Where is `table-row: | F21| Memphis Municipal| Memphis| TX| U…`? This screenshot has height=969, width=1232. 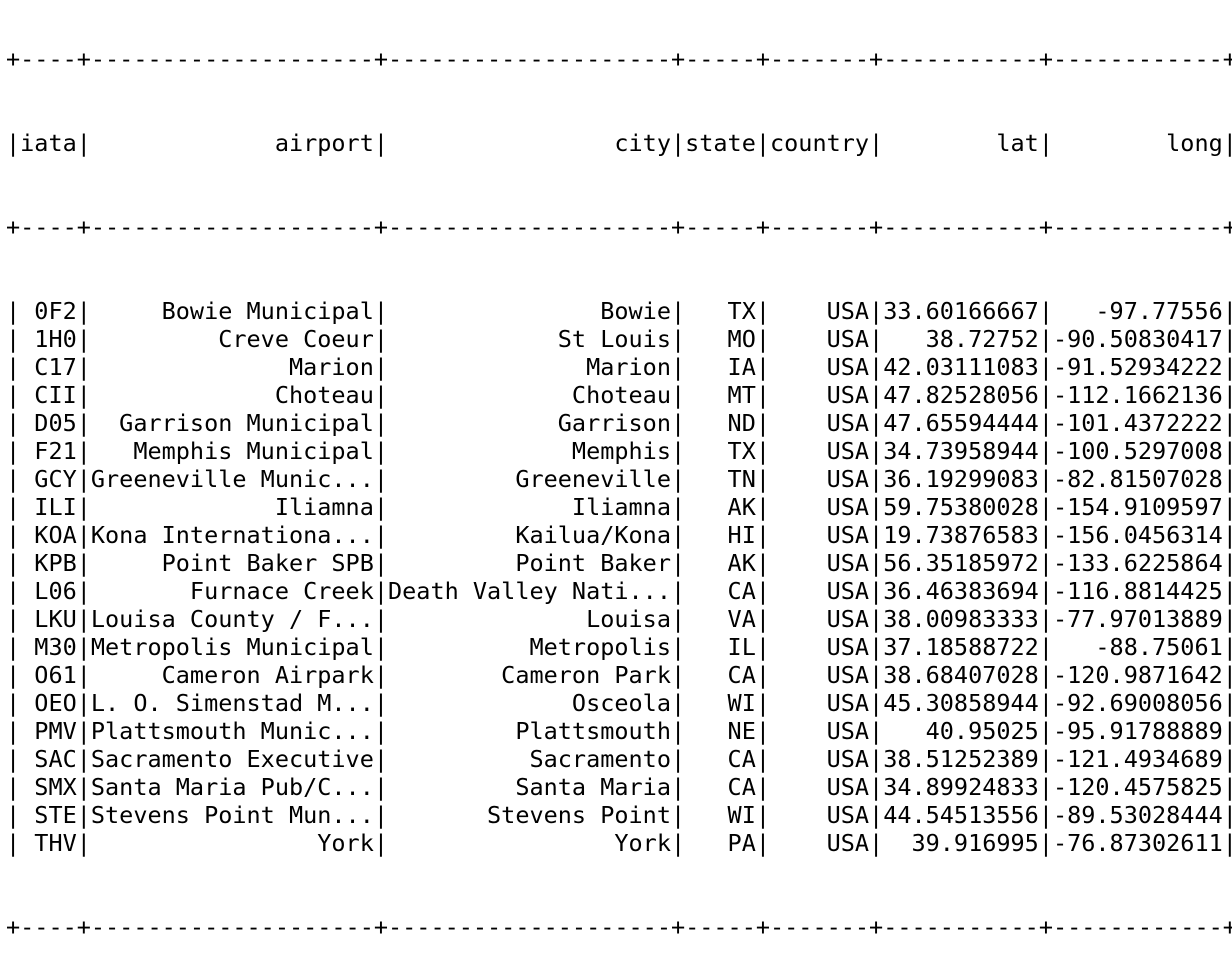 table-row: | F21| Memphis Municipal| Memphis| TX| U… is located at coordinates (619, 451).